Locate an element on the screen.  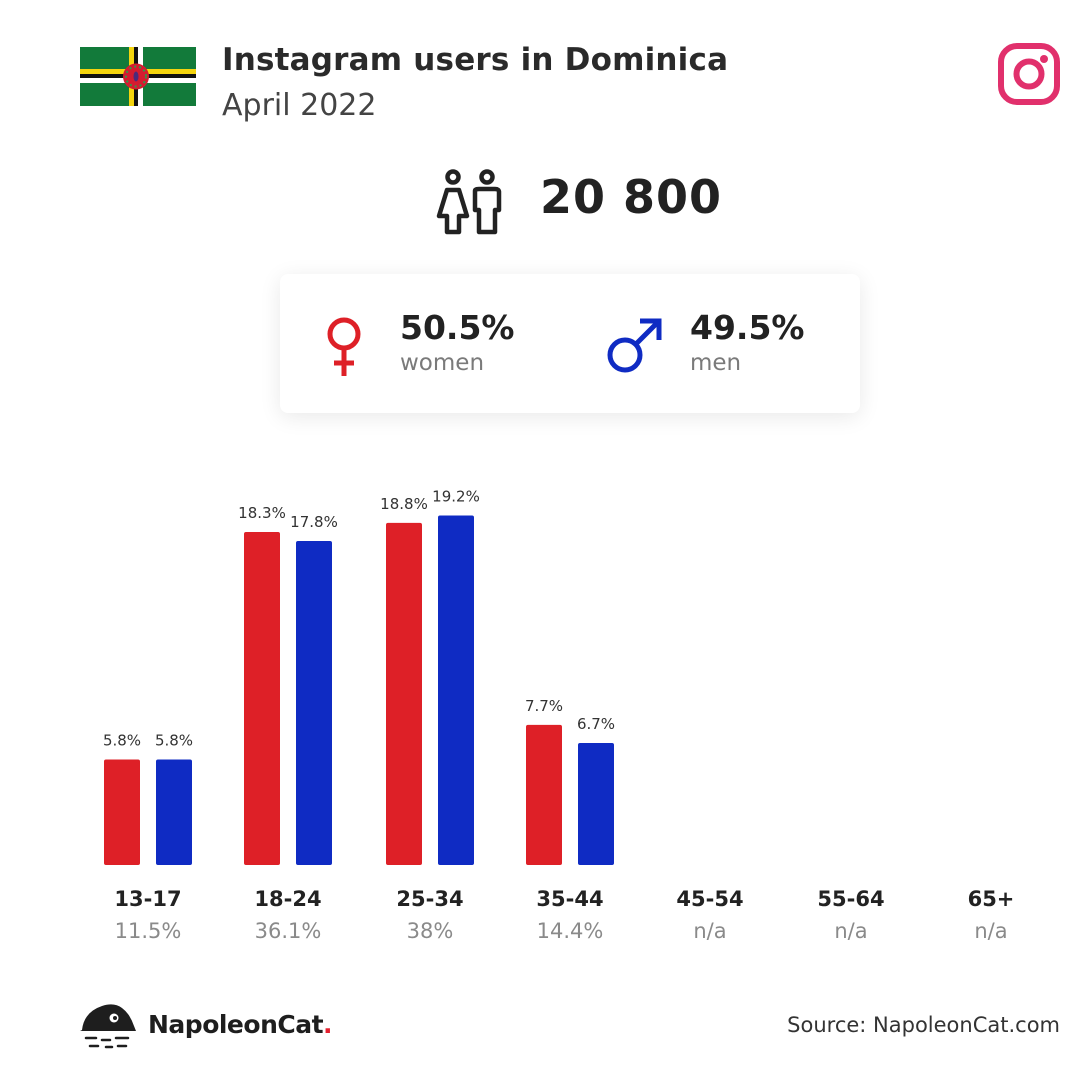
category-label-18-24: 18-24 is located at coordinates (287, 899).